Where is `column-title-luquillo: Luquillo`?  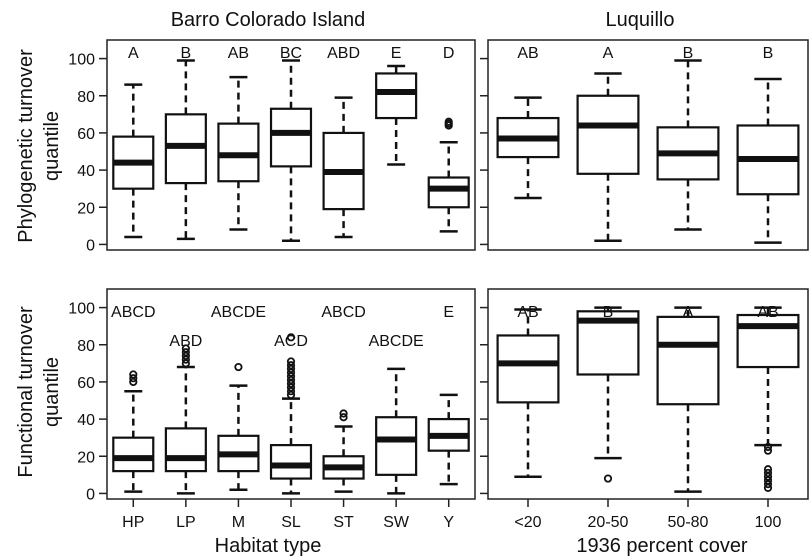
column-title-luquillo: Luquillo is located at coordinates (640, 20).